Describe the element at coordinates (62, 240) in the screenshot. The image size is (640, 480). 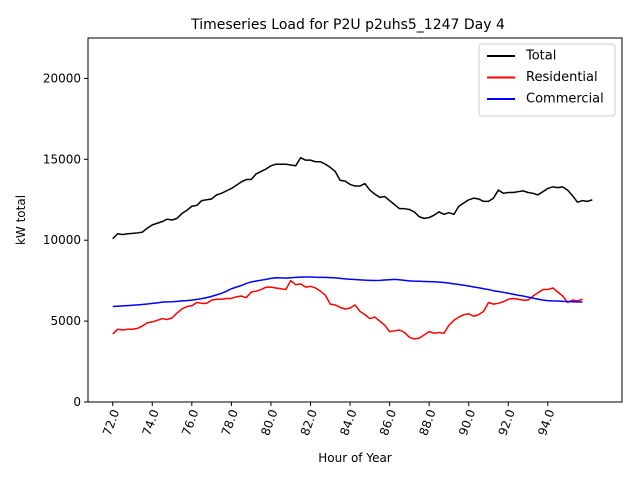
I see `y-tick-label: 10000` at that location.